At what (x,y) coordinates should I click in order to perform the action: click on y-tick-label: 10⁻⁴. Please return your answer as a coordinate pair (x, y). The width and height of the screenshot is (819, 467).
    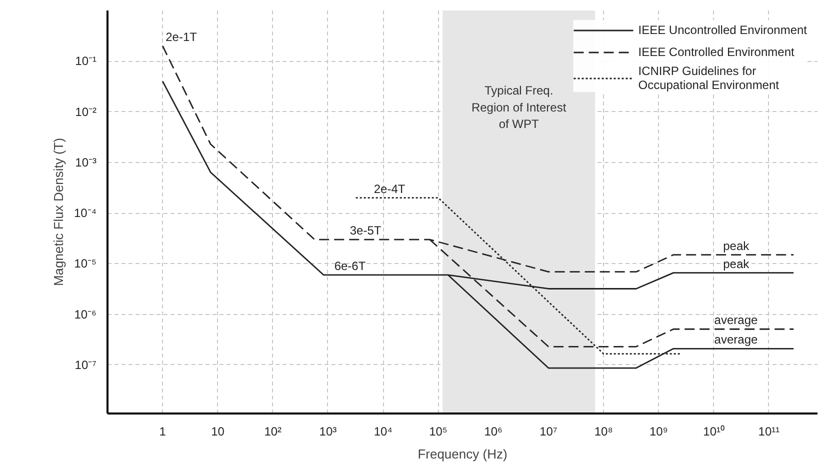
    Looking at the image, I should click on (85, 213).